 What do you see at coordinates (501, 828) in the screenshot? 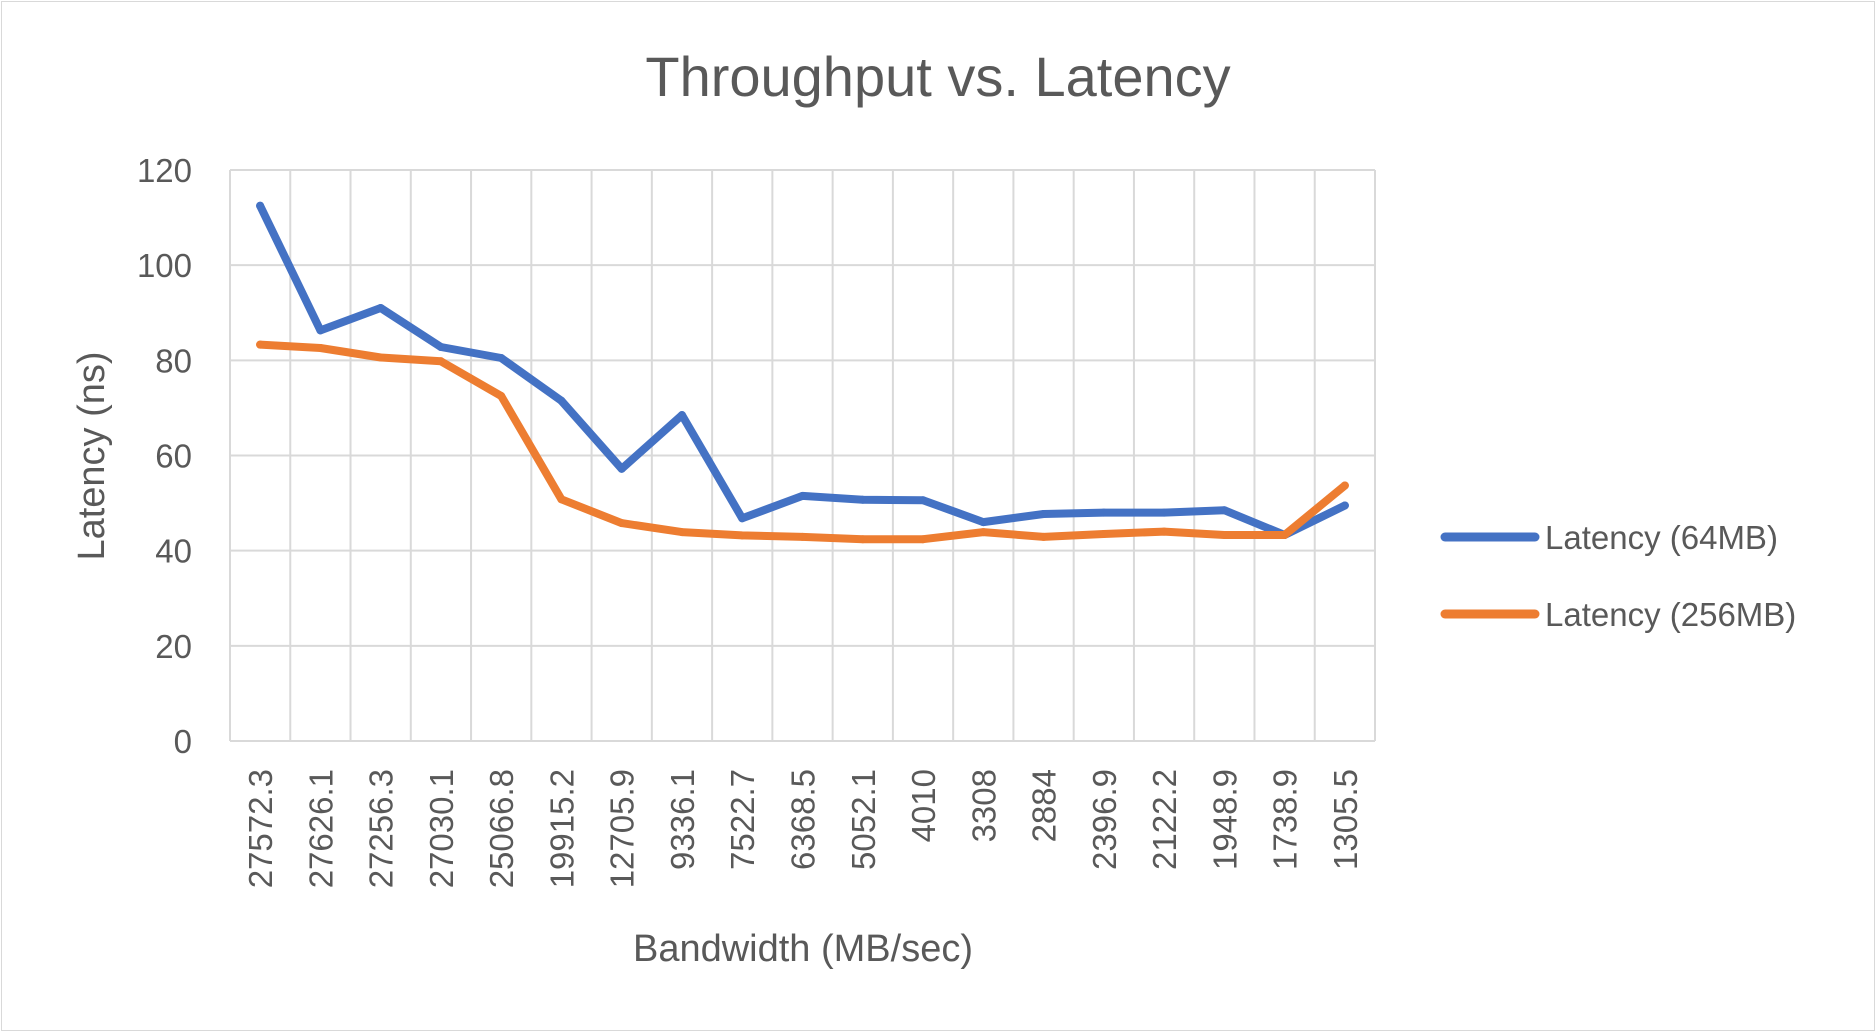
I see `x-tick-label: 25066.8` at bounding box center [501, 828].